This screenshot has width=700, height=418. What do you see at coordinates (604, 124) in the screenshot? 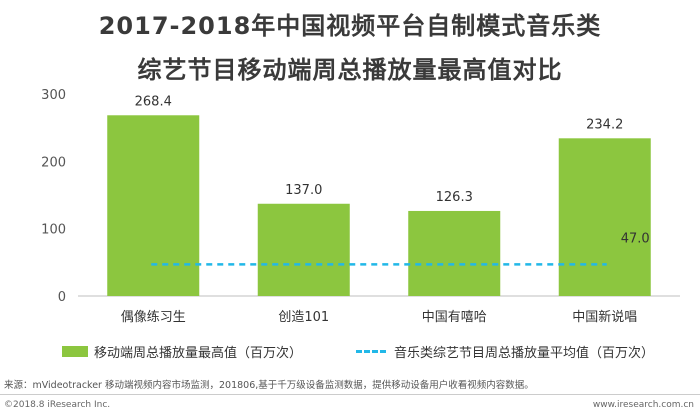
I see `bar-data-label: 234.2` at bounding box center [604, 124].